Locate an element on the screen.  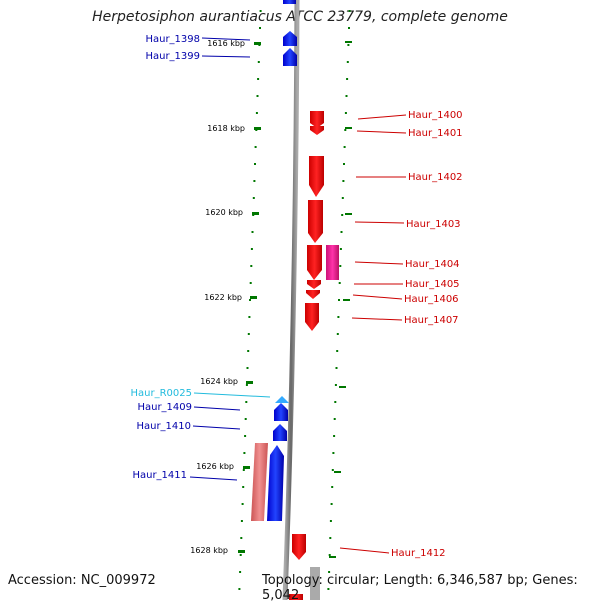
scale-label: 1626 kbp is located at coordinates (215, 466).